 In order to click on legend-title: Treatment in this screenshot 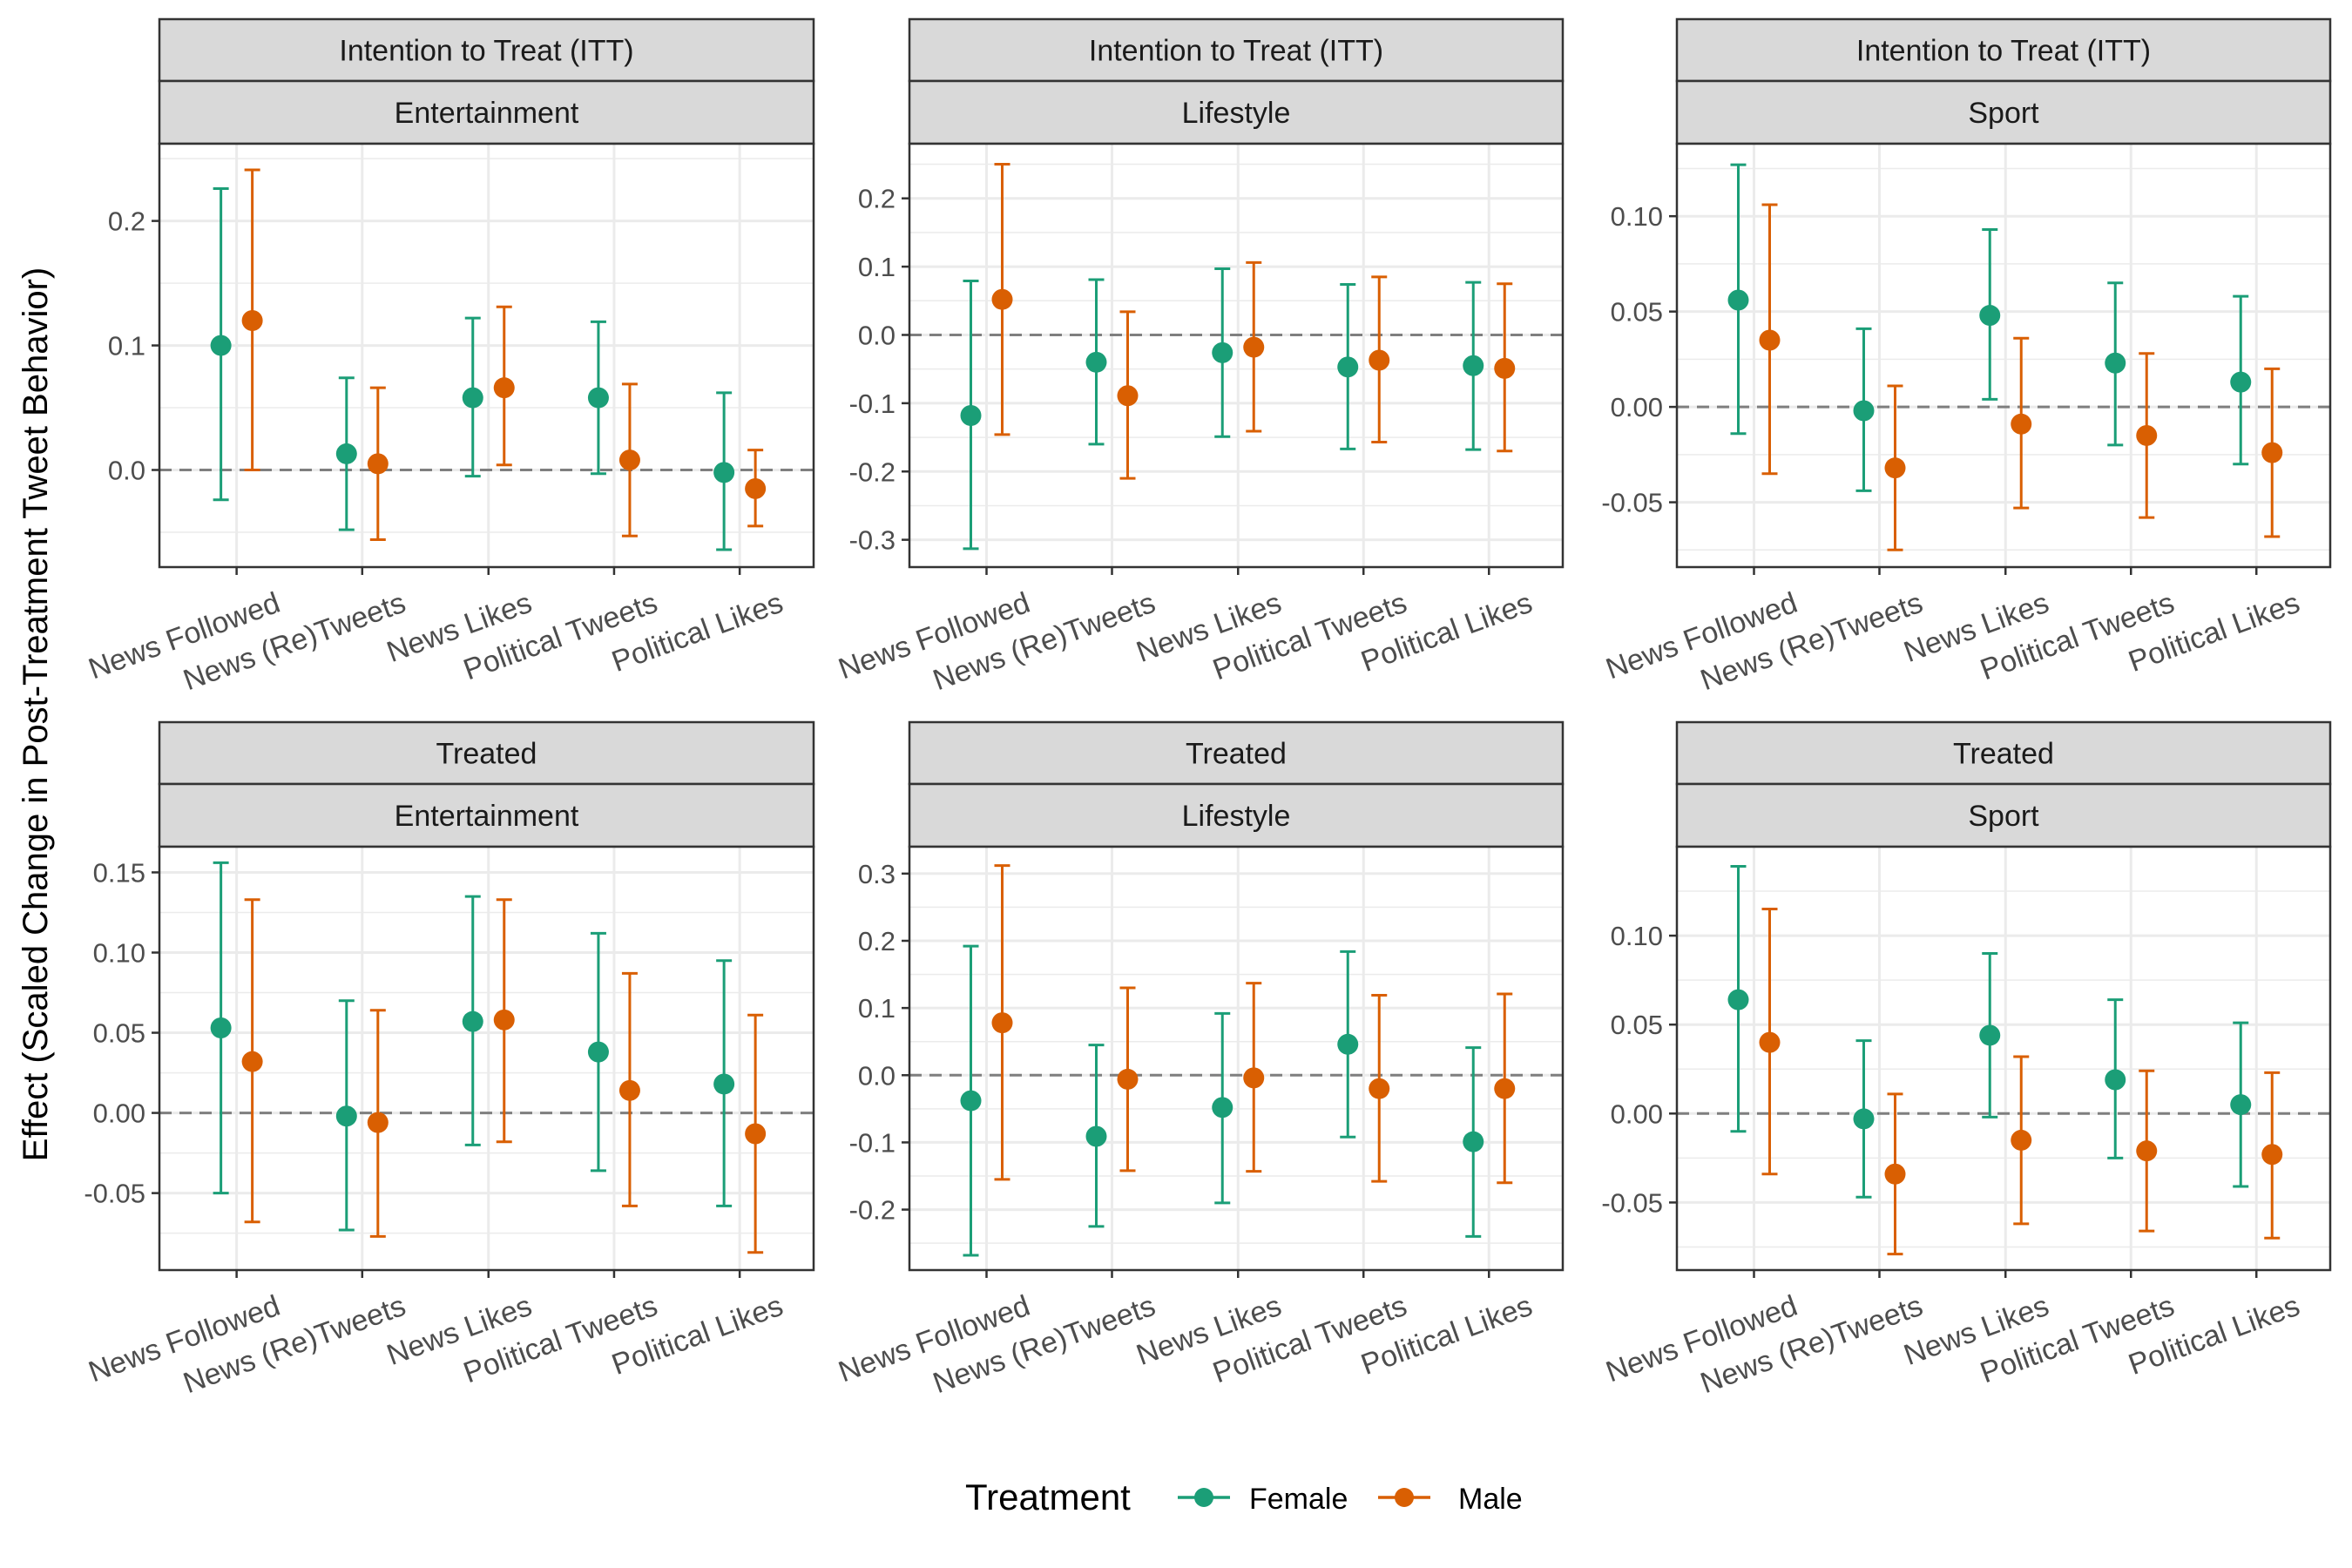, I will do `click(1048, 1497)`.